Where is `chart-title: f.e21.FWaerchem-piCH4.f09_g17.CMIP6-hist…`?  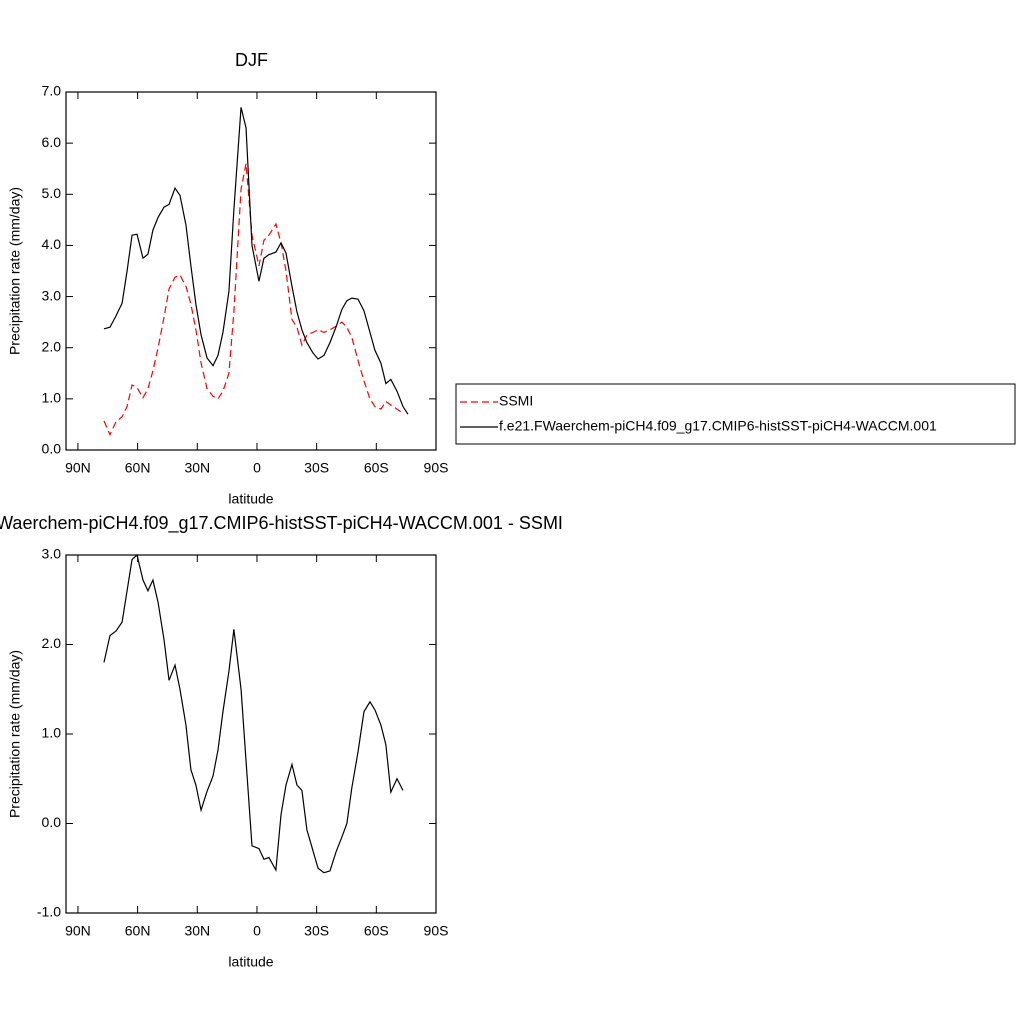
chart-title: f.e21.FWaerchem-piCH4.f09_g17.CMIP6-hist… is located at coordinates (281, 523).